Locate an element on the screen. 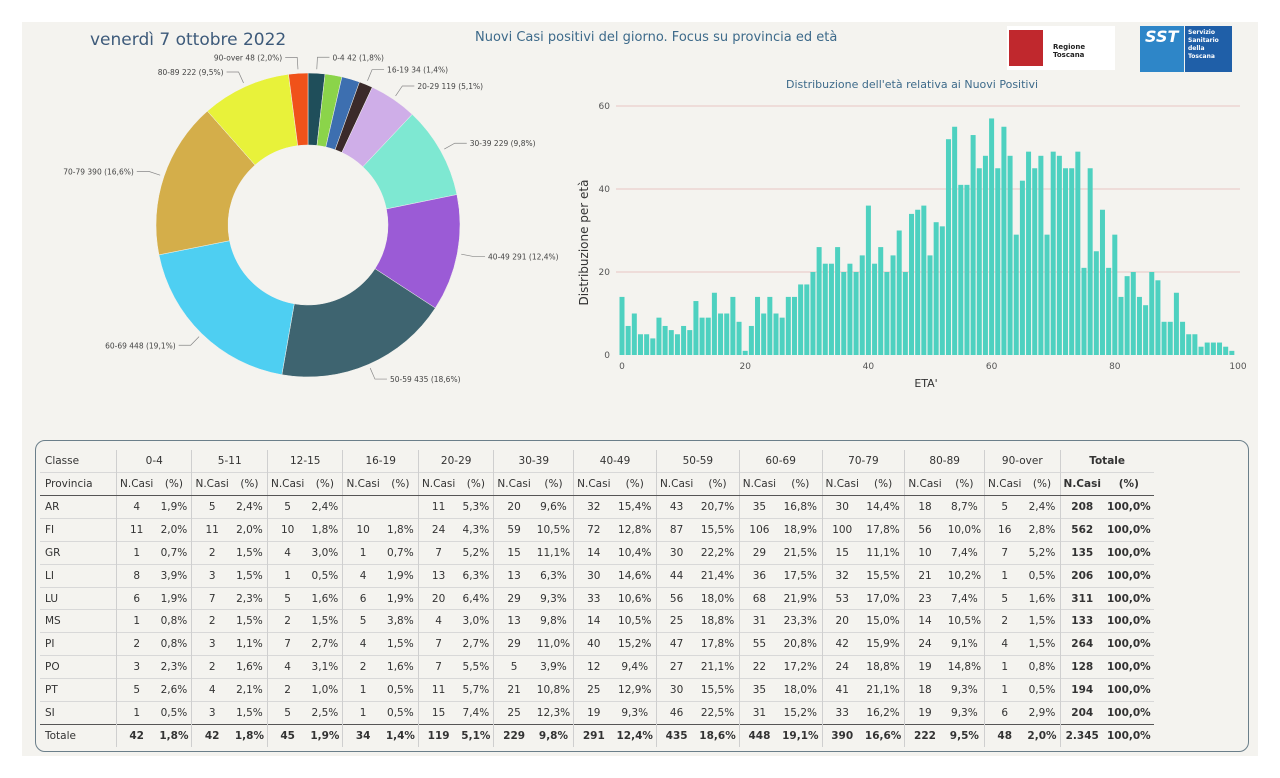  ncasi-cell: 12 is located at coordinates (593, 667).